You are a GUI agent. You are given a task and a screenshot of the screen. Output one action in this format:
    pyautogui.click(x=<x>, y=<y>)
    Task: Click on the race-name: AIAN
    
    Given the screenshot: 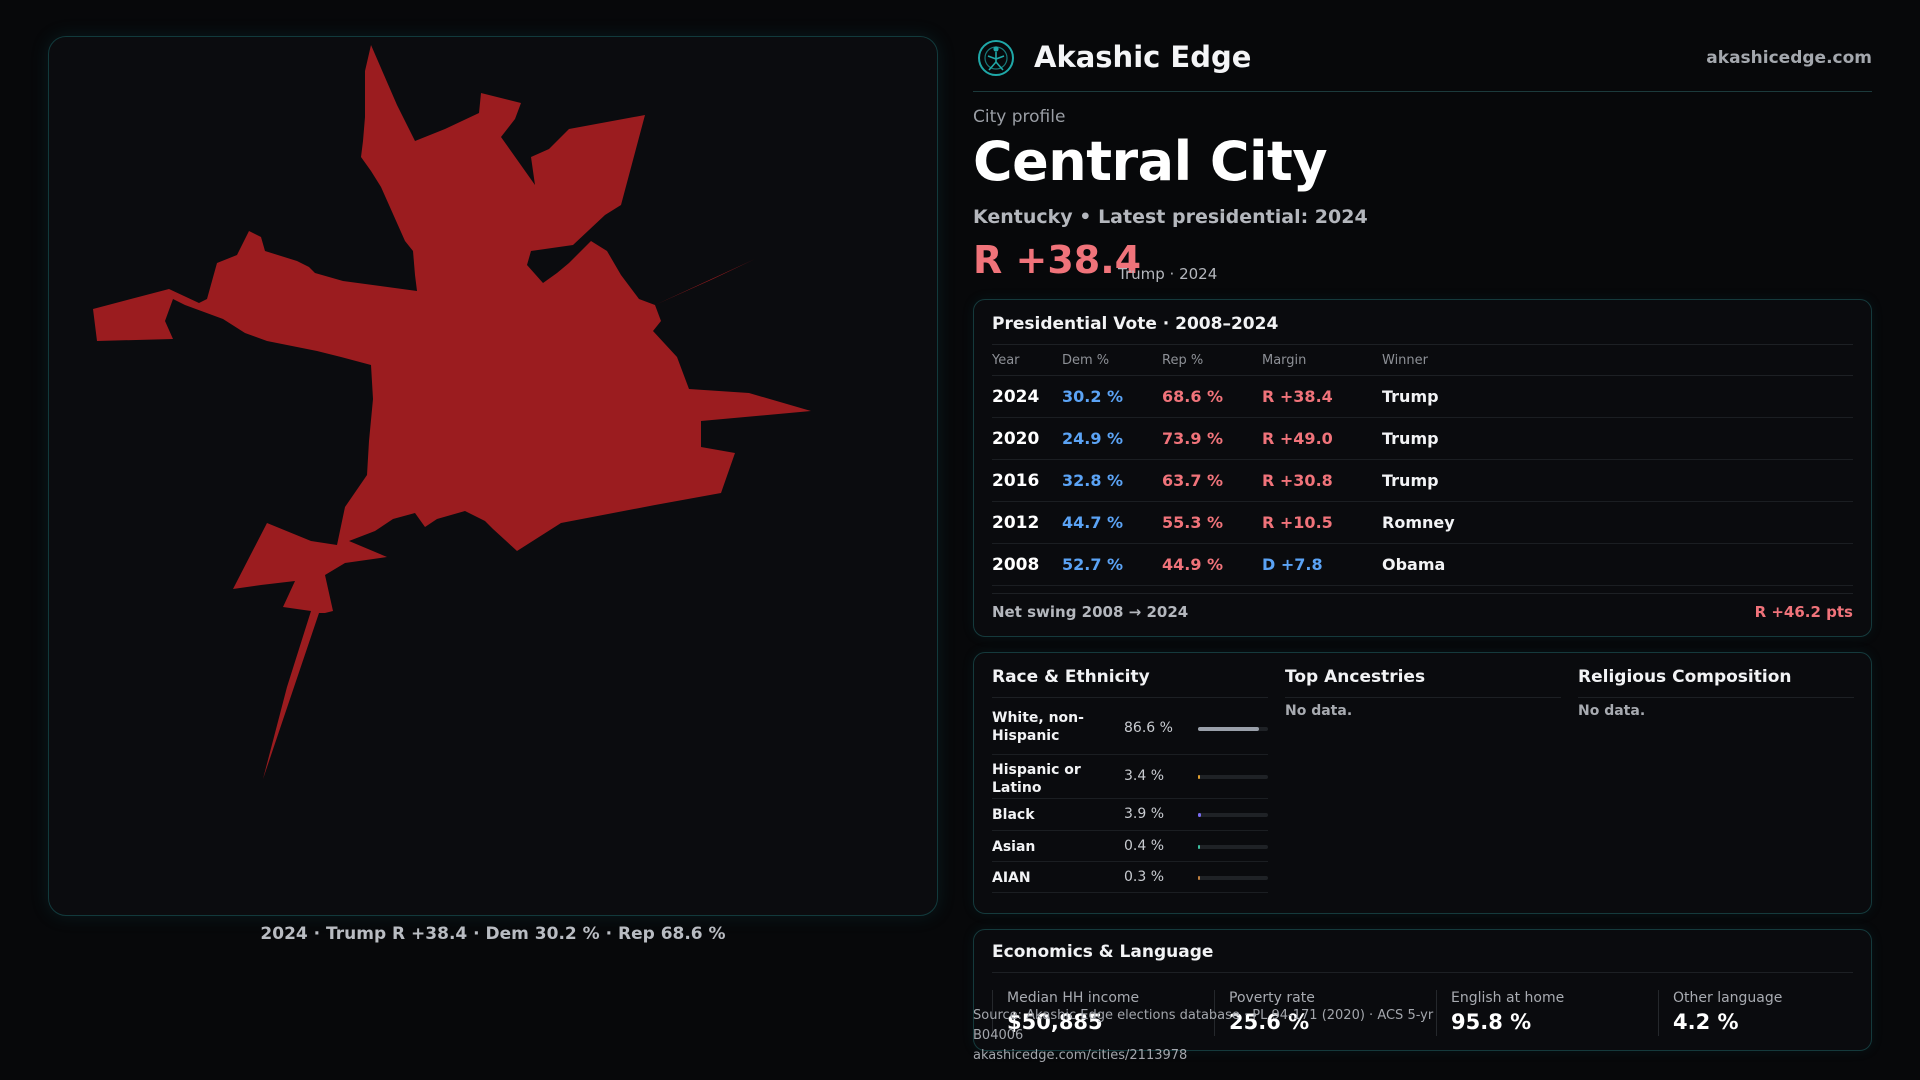 What is the action you would take?
    pyautogui.click(x=1011, y=877)
    